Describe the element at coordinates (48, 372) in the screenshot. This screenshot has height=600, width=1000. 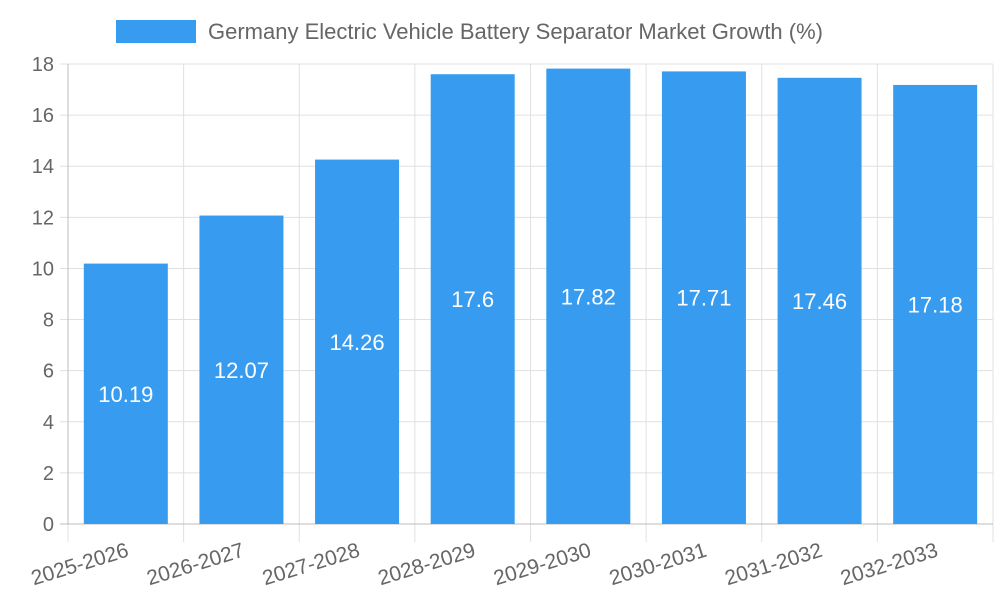
I see `y-tick-label: 6` at that location.